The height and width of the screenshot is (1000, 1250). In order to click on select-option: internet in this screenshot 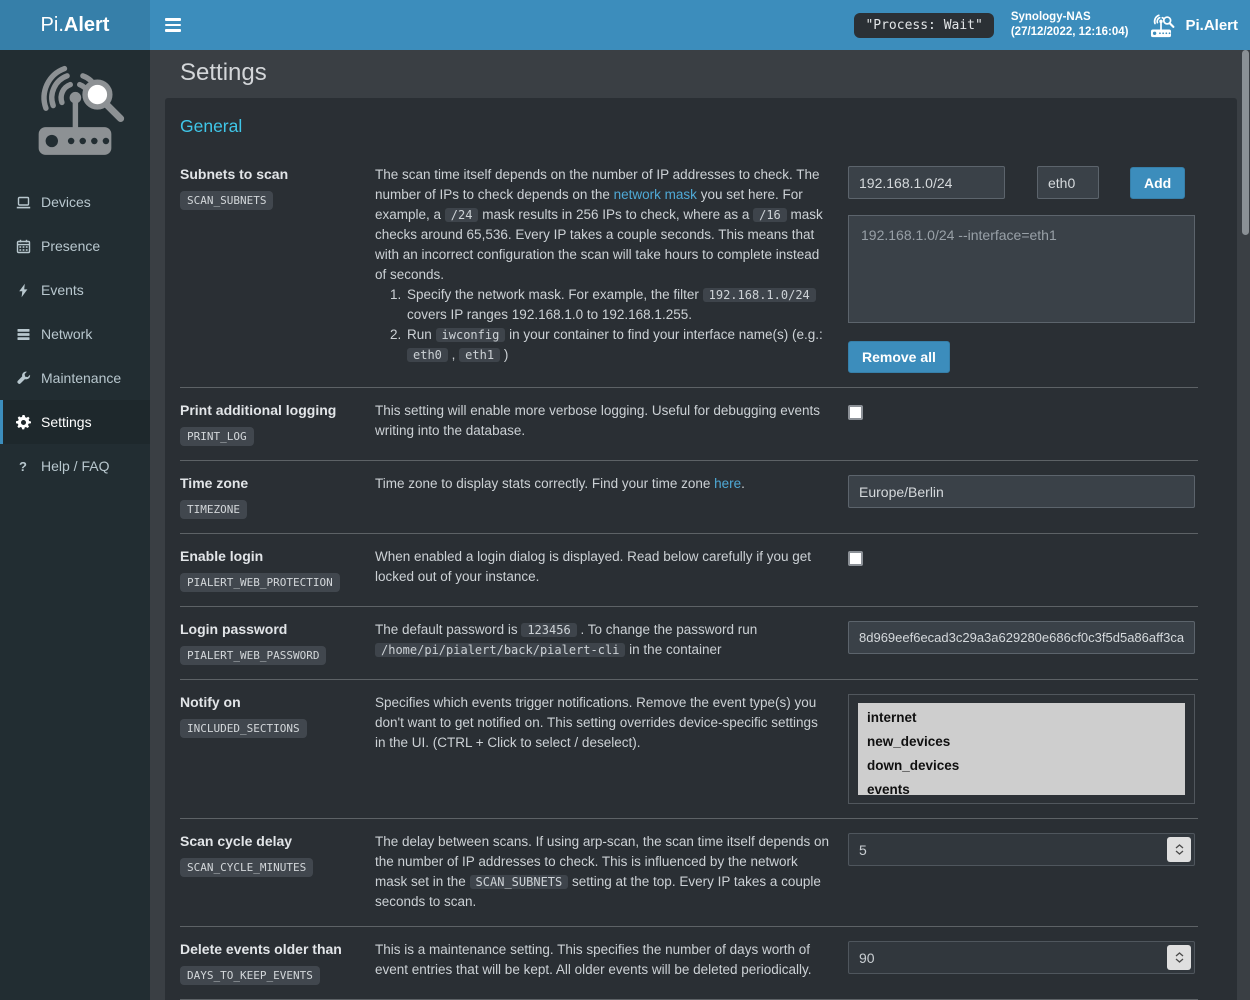, I will do `click(892, 717)`.